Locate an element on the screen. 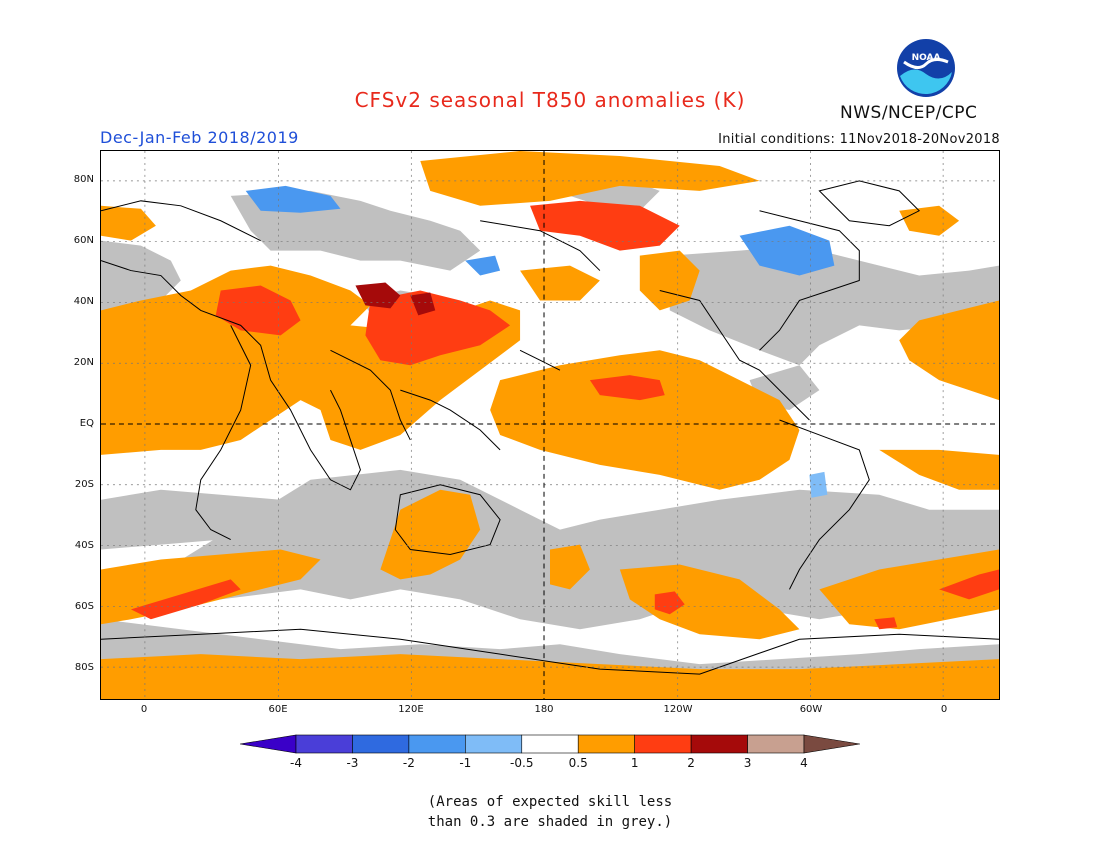  anomaly-neg-0.5-to-neg-1-light is located at coordinates (818, 484).